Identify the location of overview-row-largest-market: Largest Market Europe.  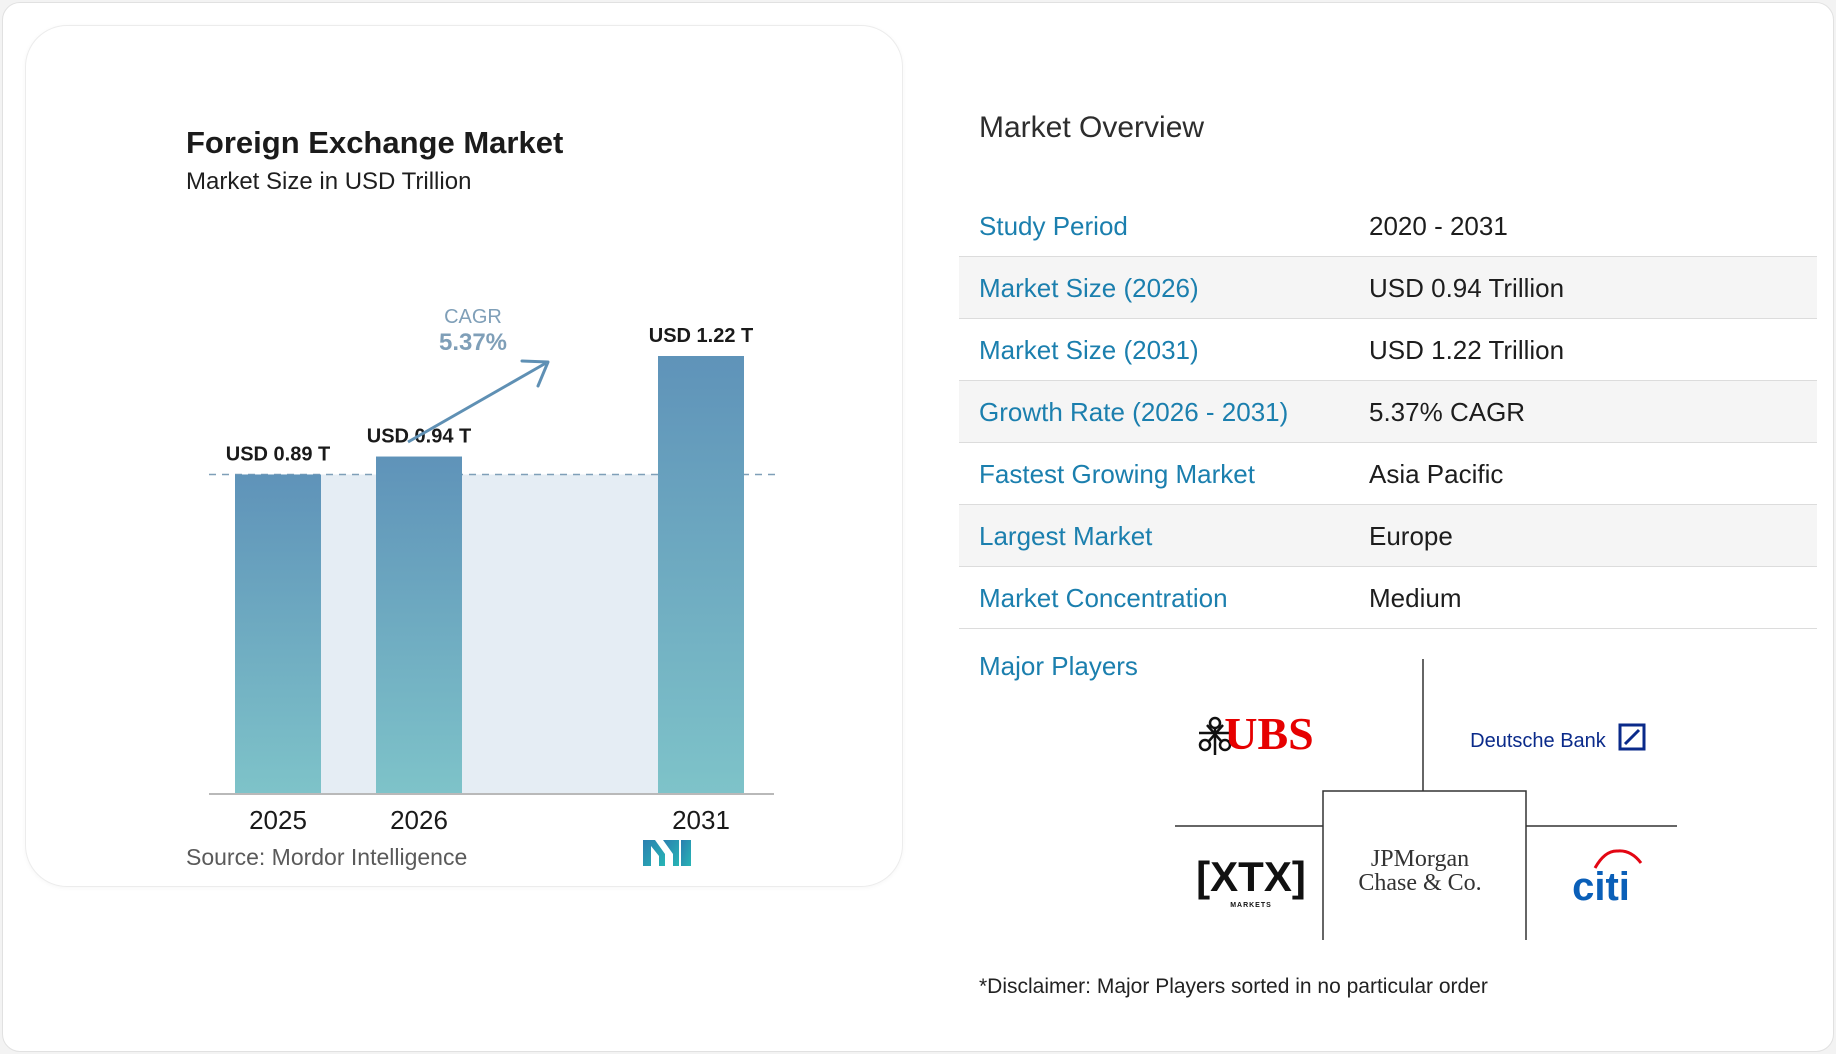
(1388, 536).